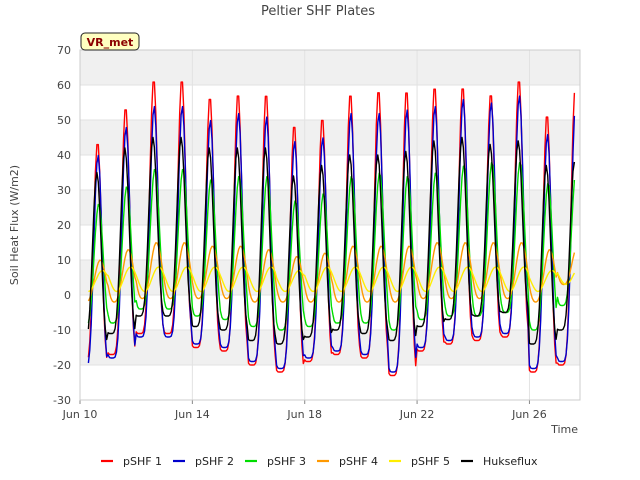 The image size is (640, 480). Describe the element at coordinates (62, 400) in the screenshot. I see `y-tick-label: -30` at that location.